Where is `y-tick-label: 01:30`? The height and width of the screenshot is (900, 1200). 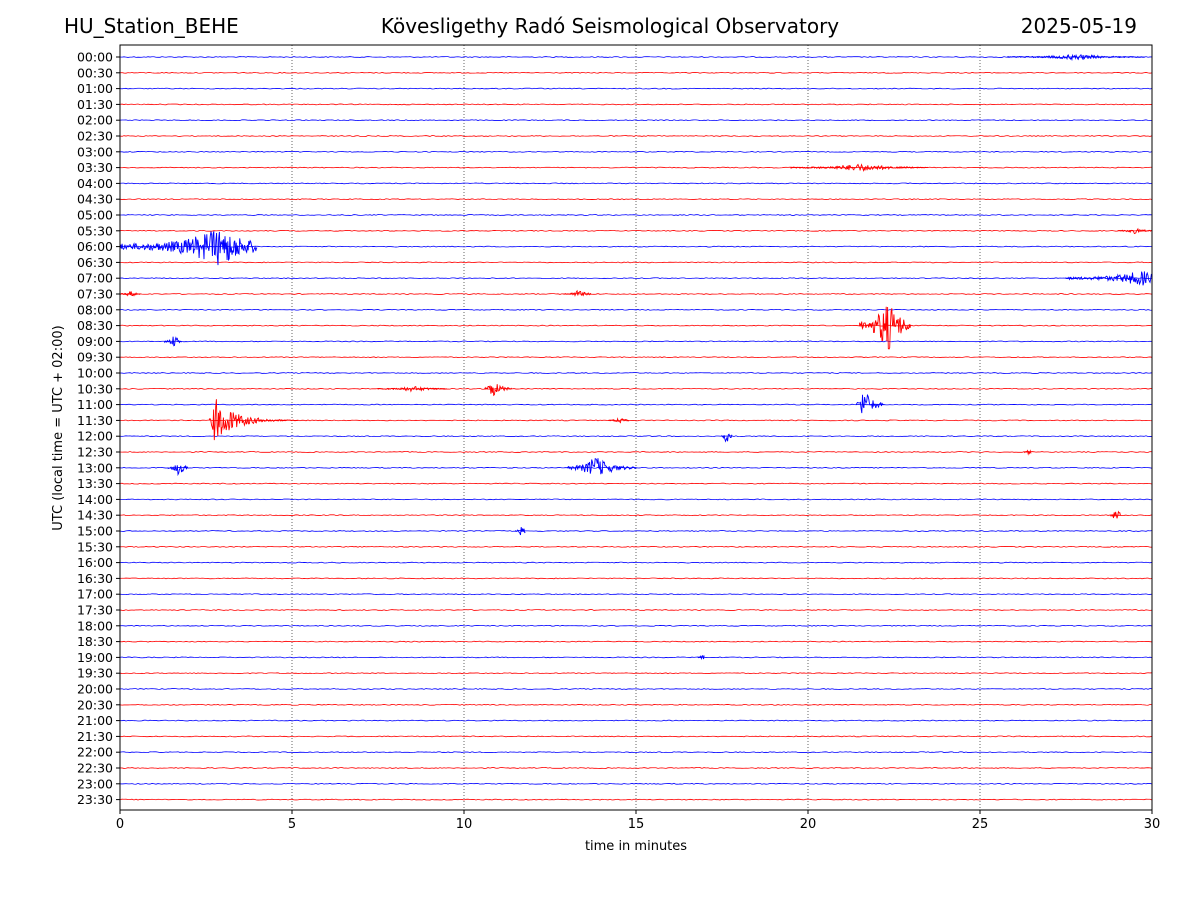 y-tick-label: 01:30 is located at coordinates (95, 104).